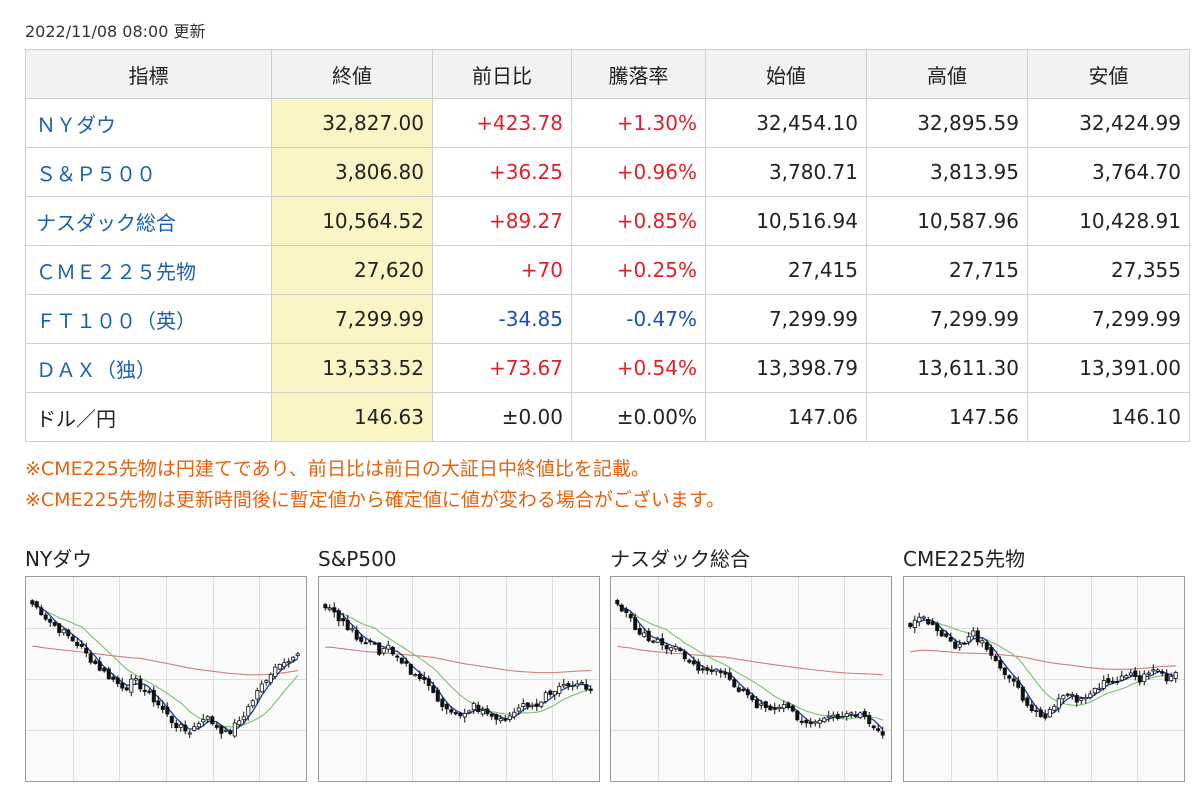 The width and height of the screenshot is (1200, 798). What do you see at coordinates (947, 74) in the screenshot?
I see `header-high: 高値` at bounding box center [947, 74].